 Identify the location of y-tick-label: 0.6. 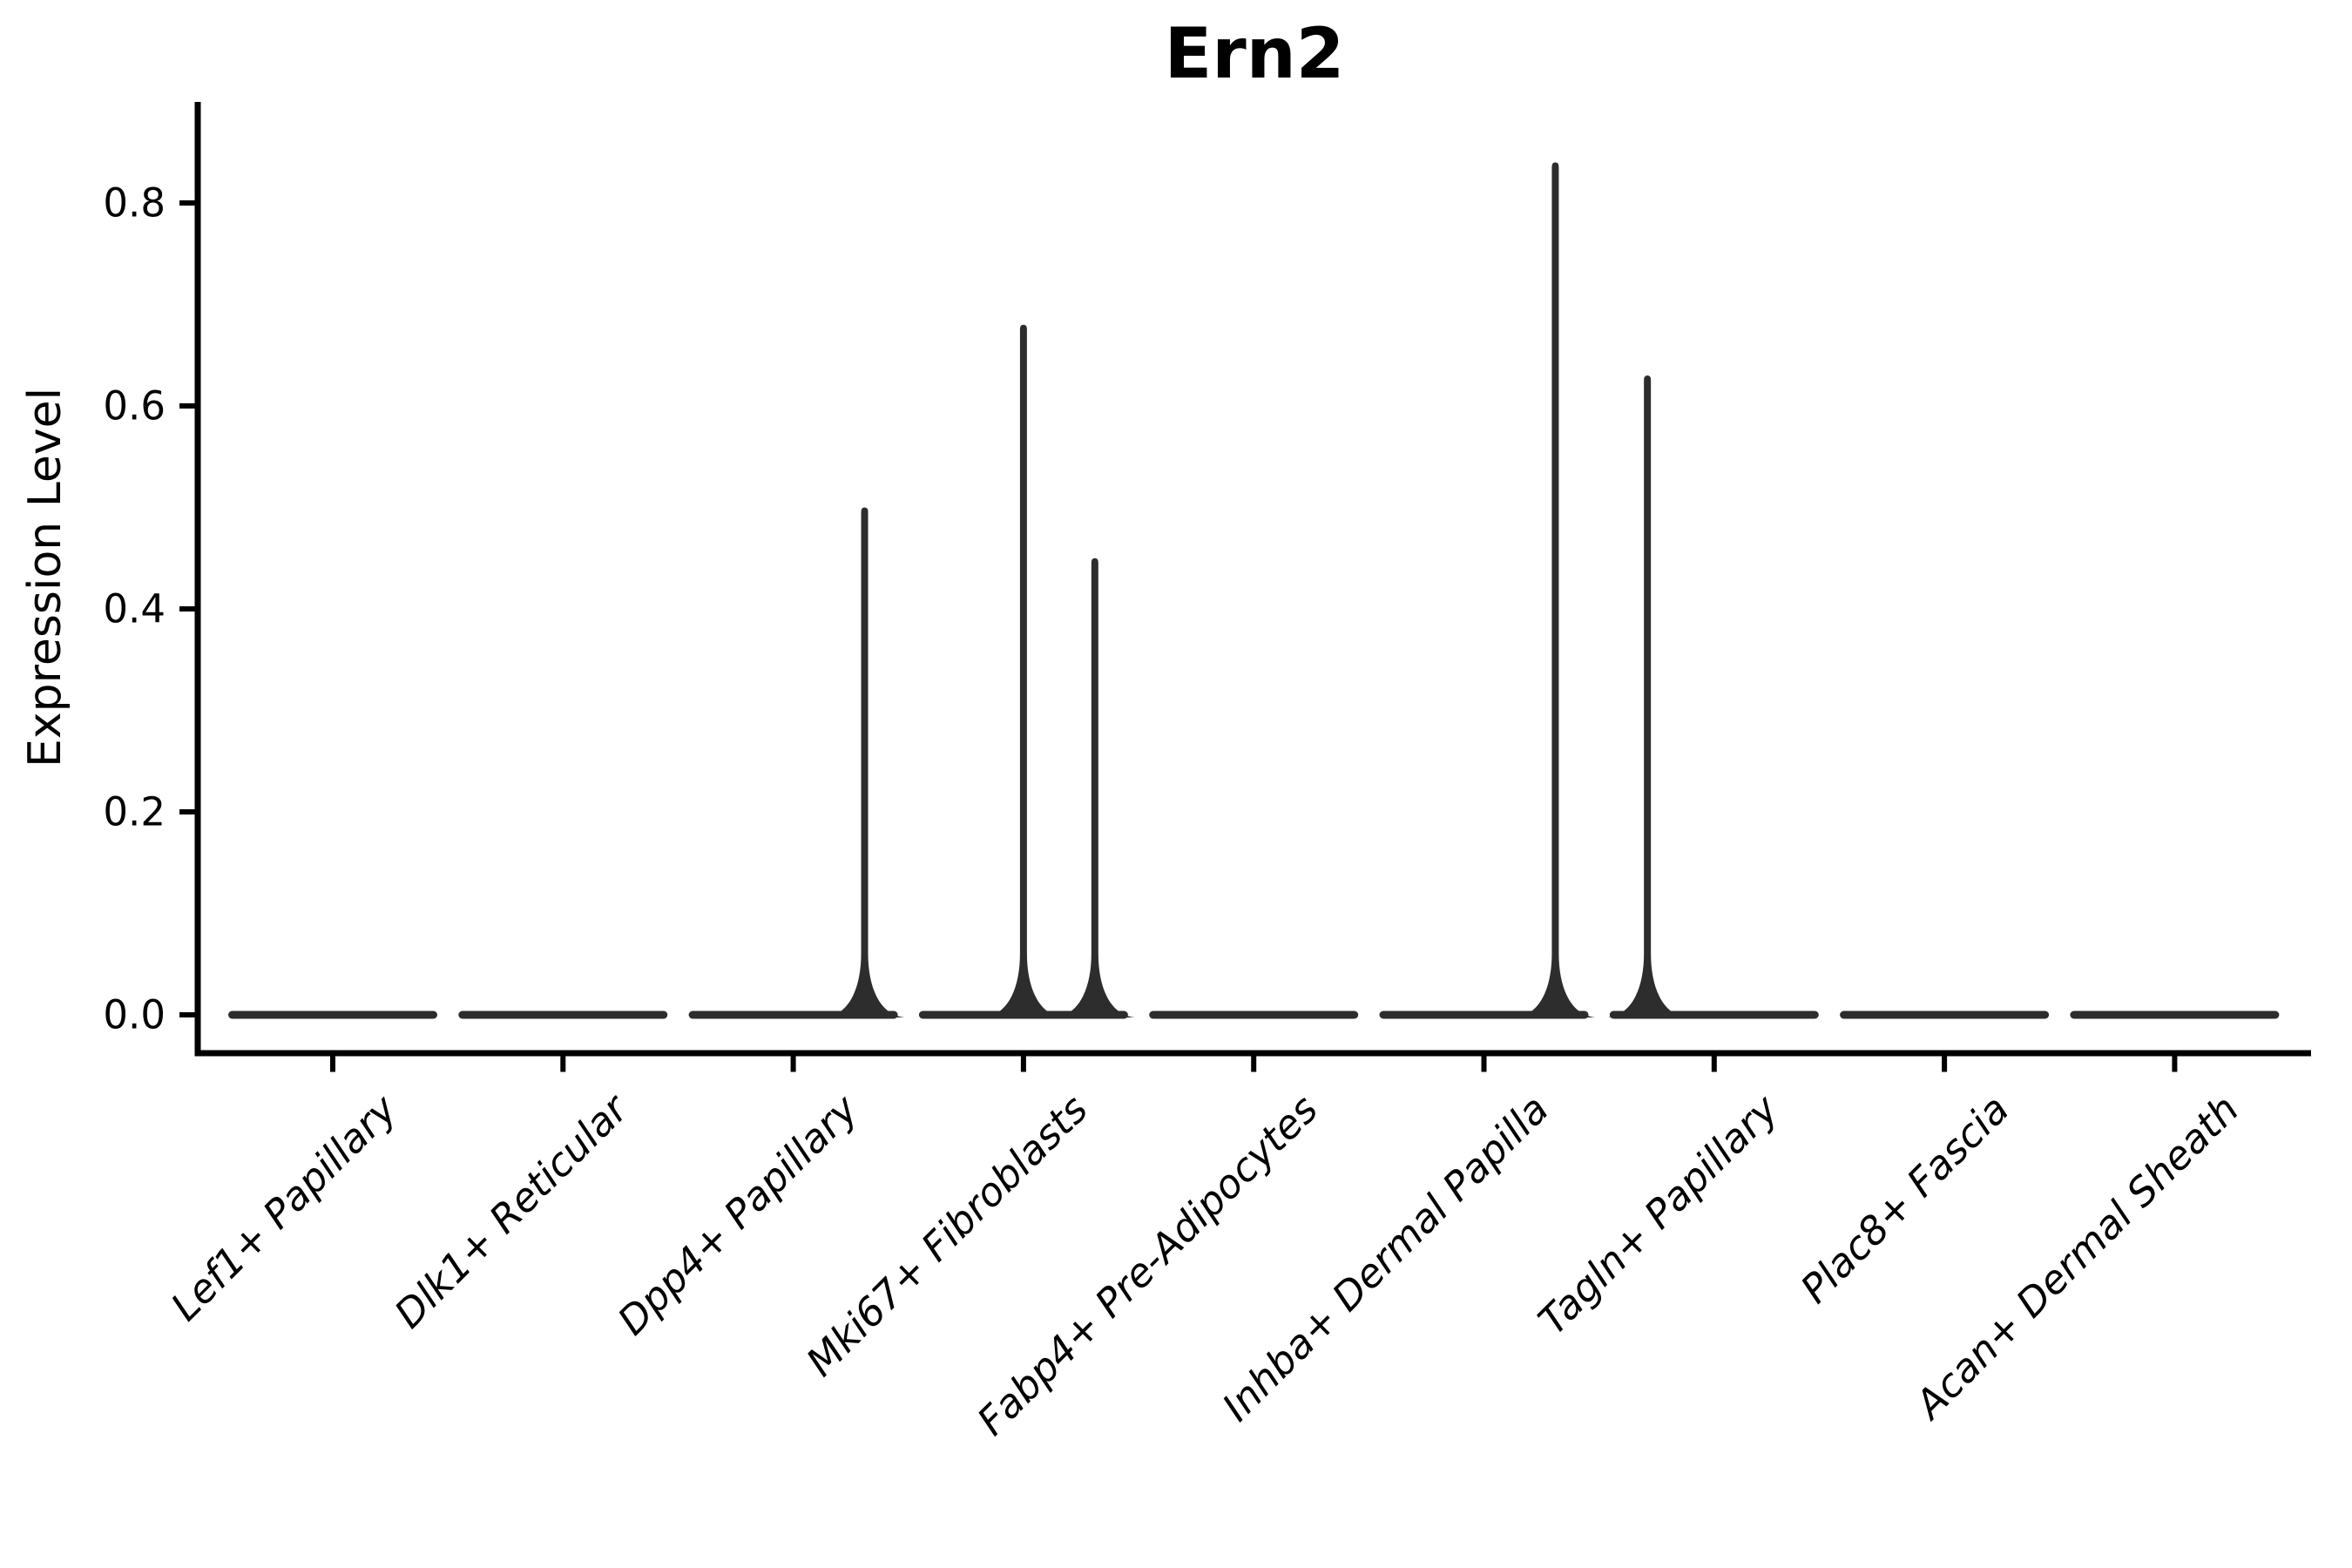
(134, 405).